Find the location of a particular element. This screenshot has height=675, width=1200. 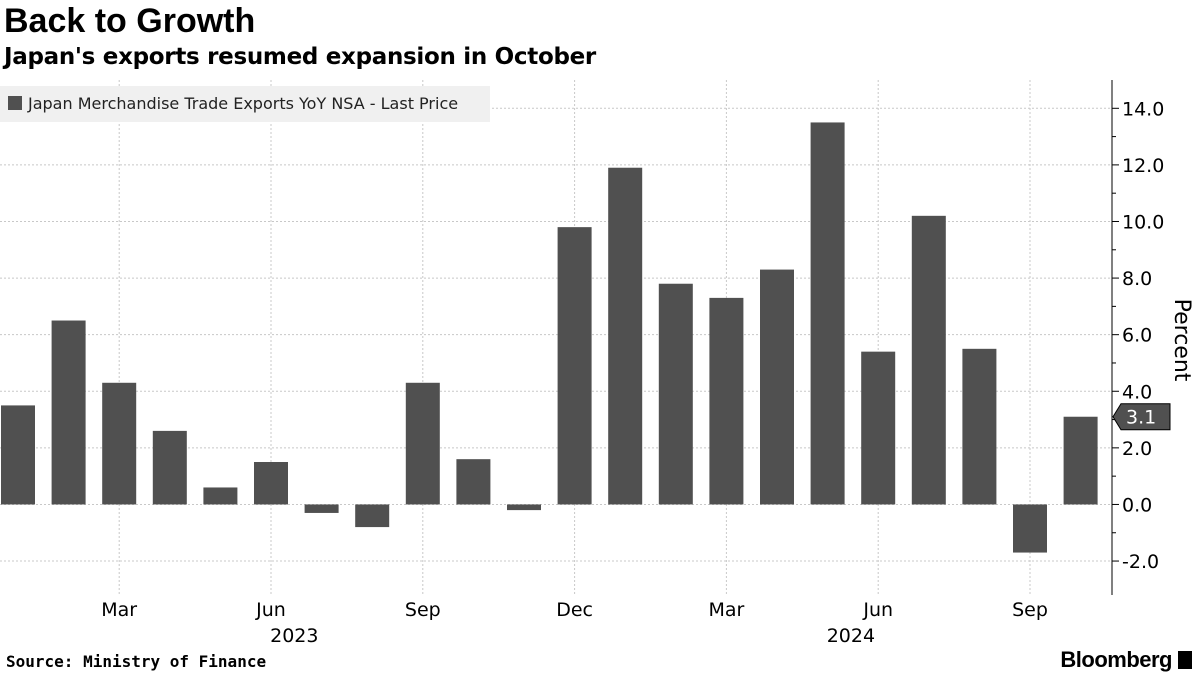

legend-box is located at coordinates (245, 104).